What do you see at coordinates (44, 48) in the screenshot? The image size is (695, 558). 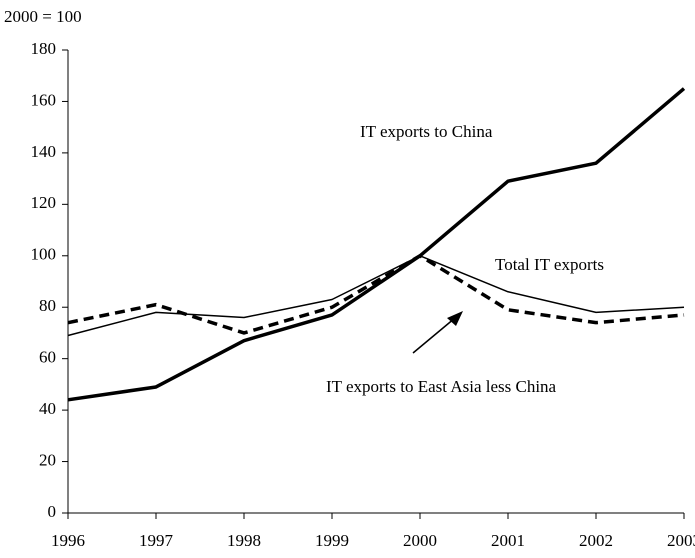 I see `y-tick-label: 180` at bounding box center [44, 48].